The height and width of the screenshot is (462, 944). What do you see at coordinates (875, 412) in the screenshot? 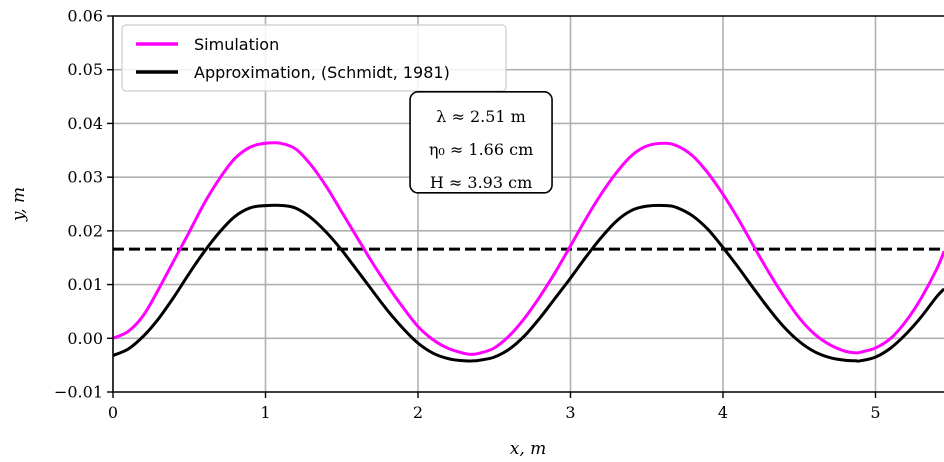
I see `x-tick-label: 5` at bounding box center [875, 412].